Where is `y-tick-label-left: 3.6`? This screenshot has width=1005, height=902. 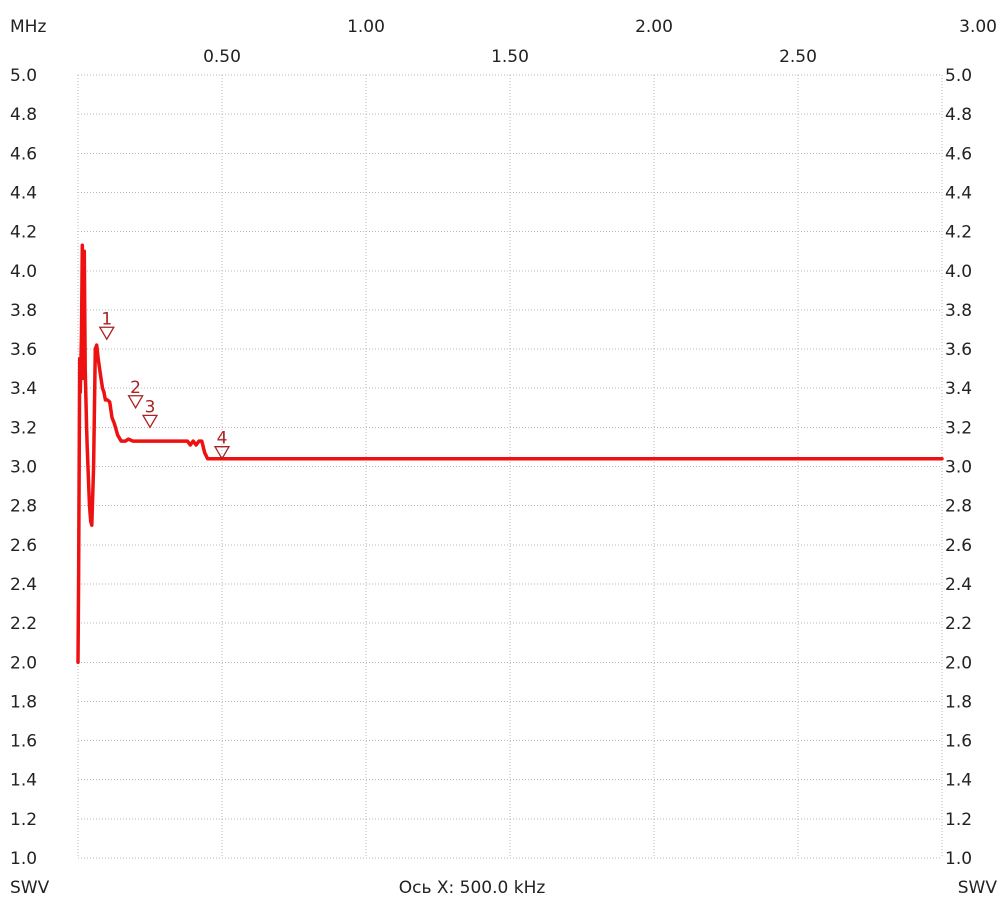 y-tick-label-left: 3.6 is located at coordinates (23, 350).